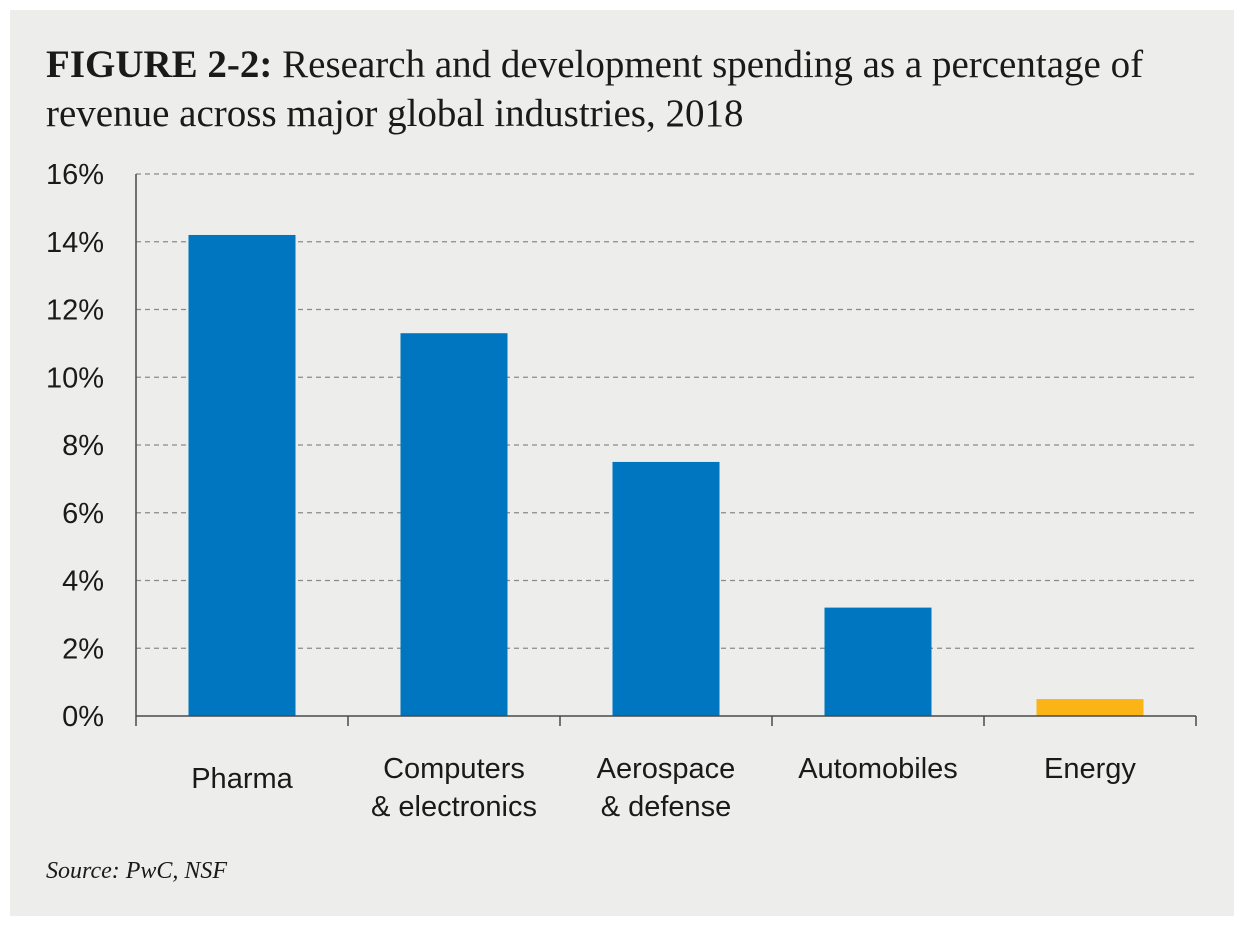 The height and width of the screenshot is (930, 1248). I want to click on y-tick-label: 14%, so click(75, 243).